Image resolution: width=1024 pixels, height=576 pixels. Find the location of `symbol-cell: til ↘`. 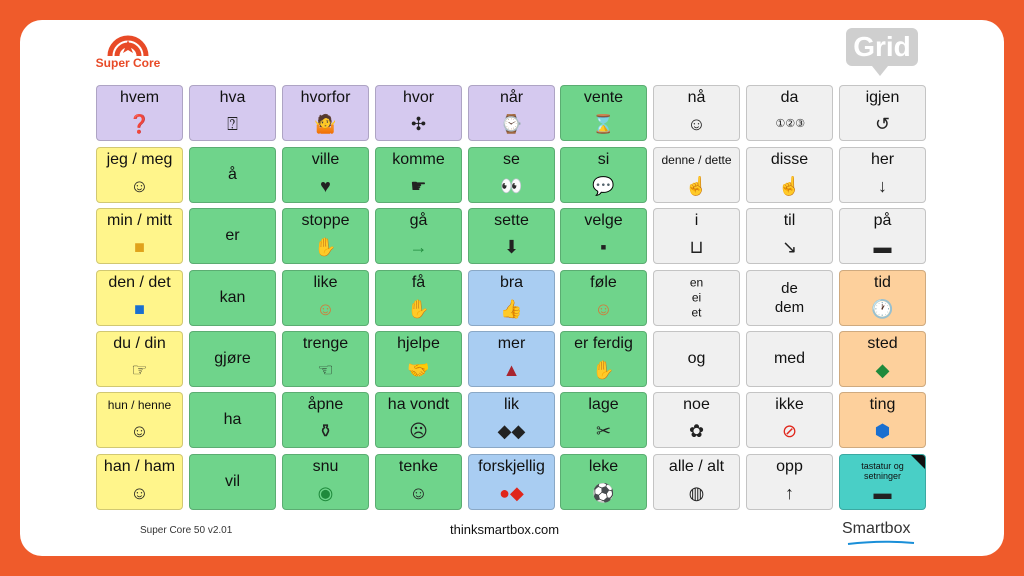

symbol-cell: til ↘ is located at coordinates (789, 236).